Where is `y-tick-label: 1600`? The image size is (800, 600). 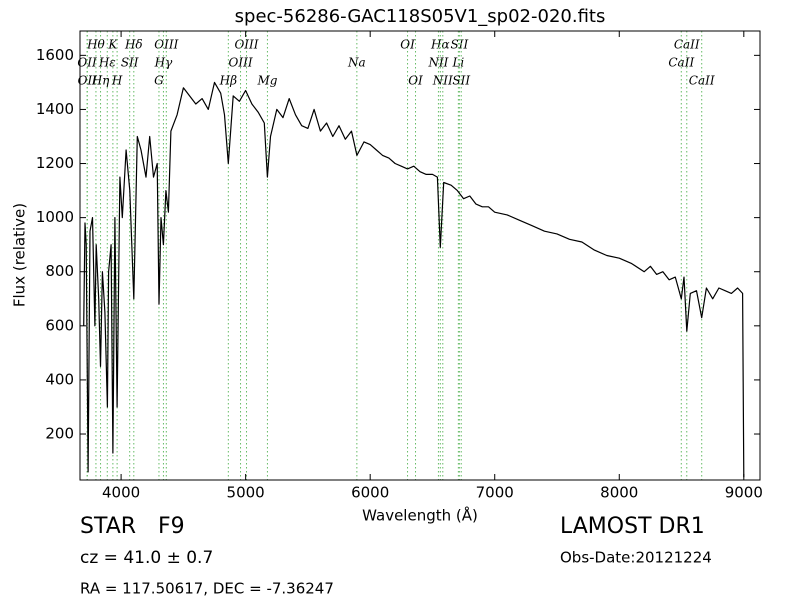
y-tick-label: 1600 is located at coordinates (55, 55).